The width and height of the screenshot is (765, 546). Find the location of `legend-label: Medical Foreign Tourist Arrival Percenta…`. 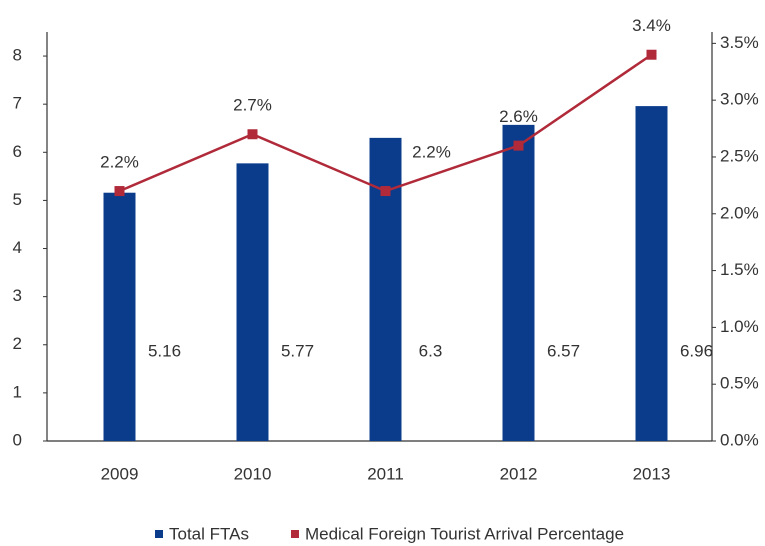

legend-label: Medical Foreign Tourist Arrival Percenta… is located at coordinates (464, 533).